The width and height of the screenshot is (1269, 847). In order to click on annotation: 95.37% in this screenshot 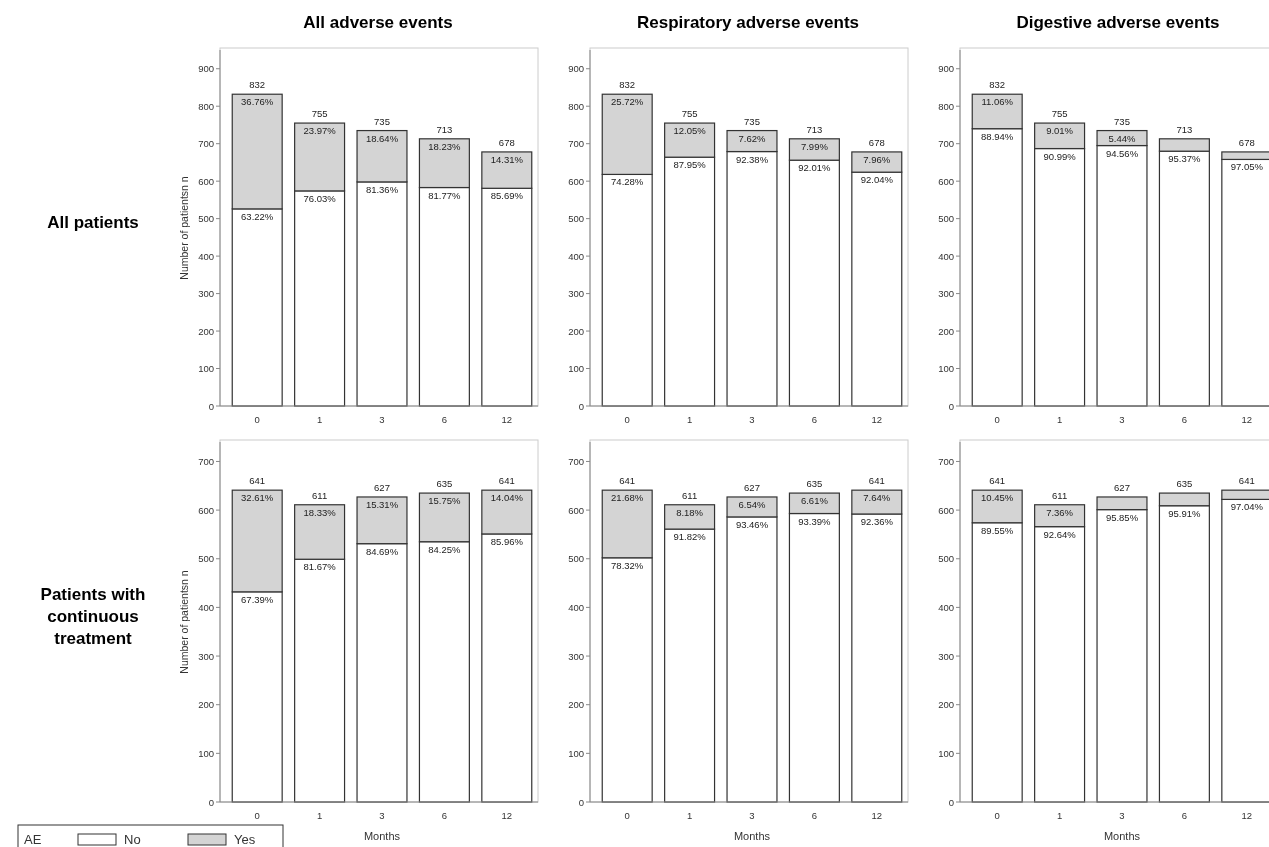, I will do `click(1185, 159)`.